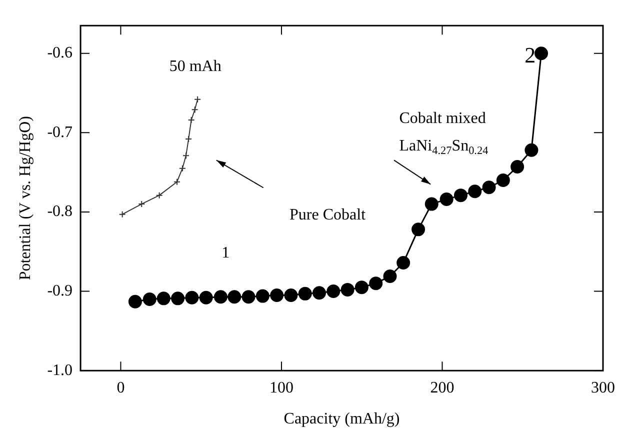 The image size is (631, 445). Describe the element at coordinates (120, 387) in the screenshot. I see `x-tick-label: 0` at that location.